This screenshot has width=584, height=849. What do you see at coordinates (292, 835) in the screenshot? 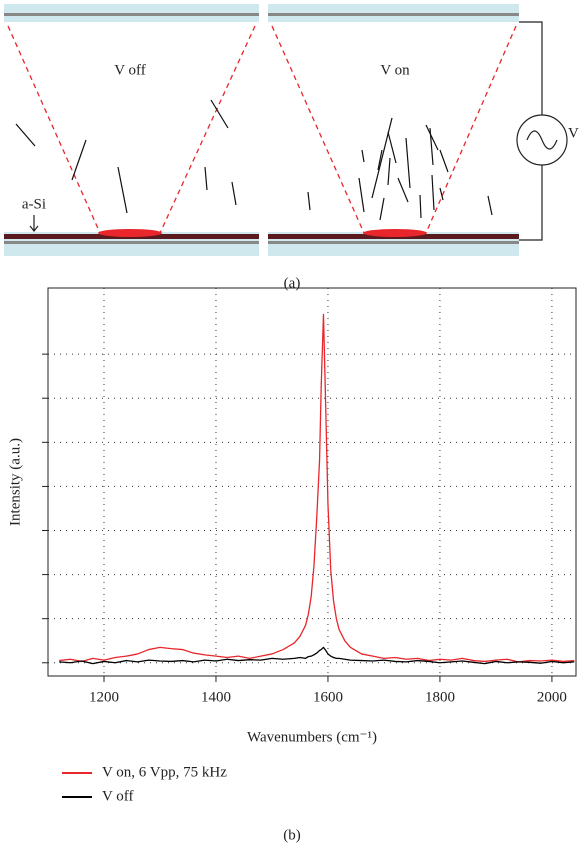
I see `caption: (b)` at bounding box center [292, 835].